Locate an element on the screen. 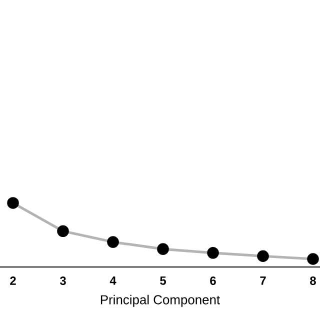  x-tick-label: 4 is located at coordinates (113, 280).